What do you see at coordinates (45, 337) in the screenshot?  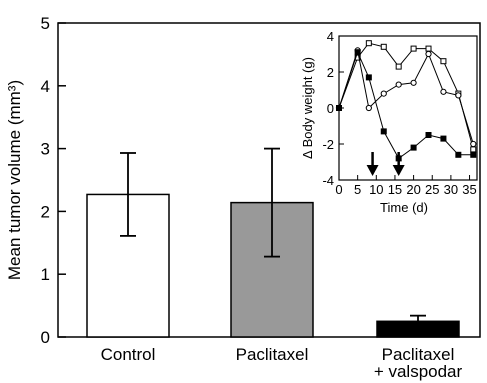 I see `main-y-tick-label: 0` at bounding box center [45, 337].